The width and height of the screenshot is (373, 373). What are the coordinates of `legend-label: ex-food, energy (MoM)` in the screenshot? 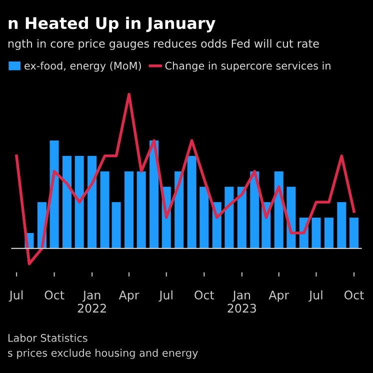 It's located at (82, 67).